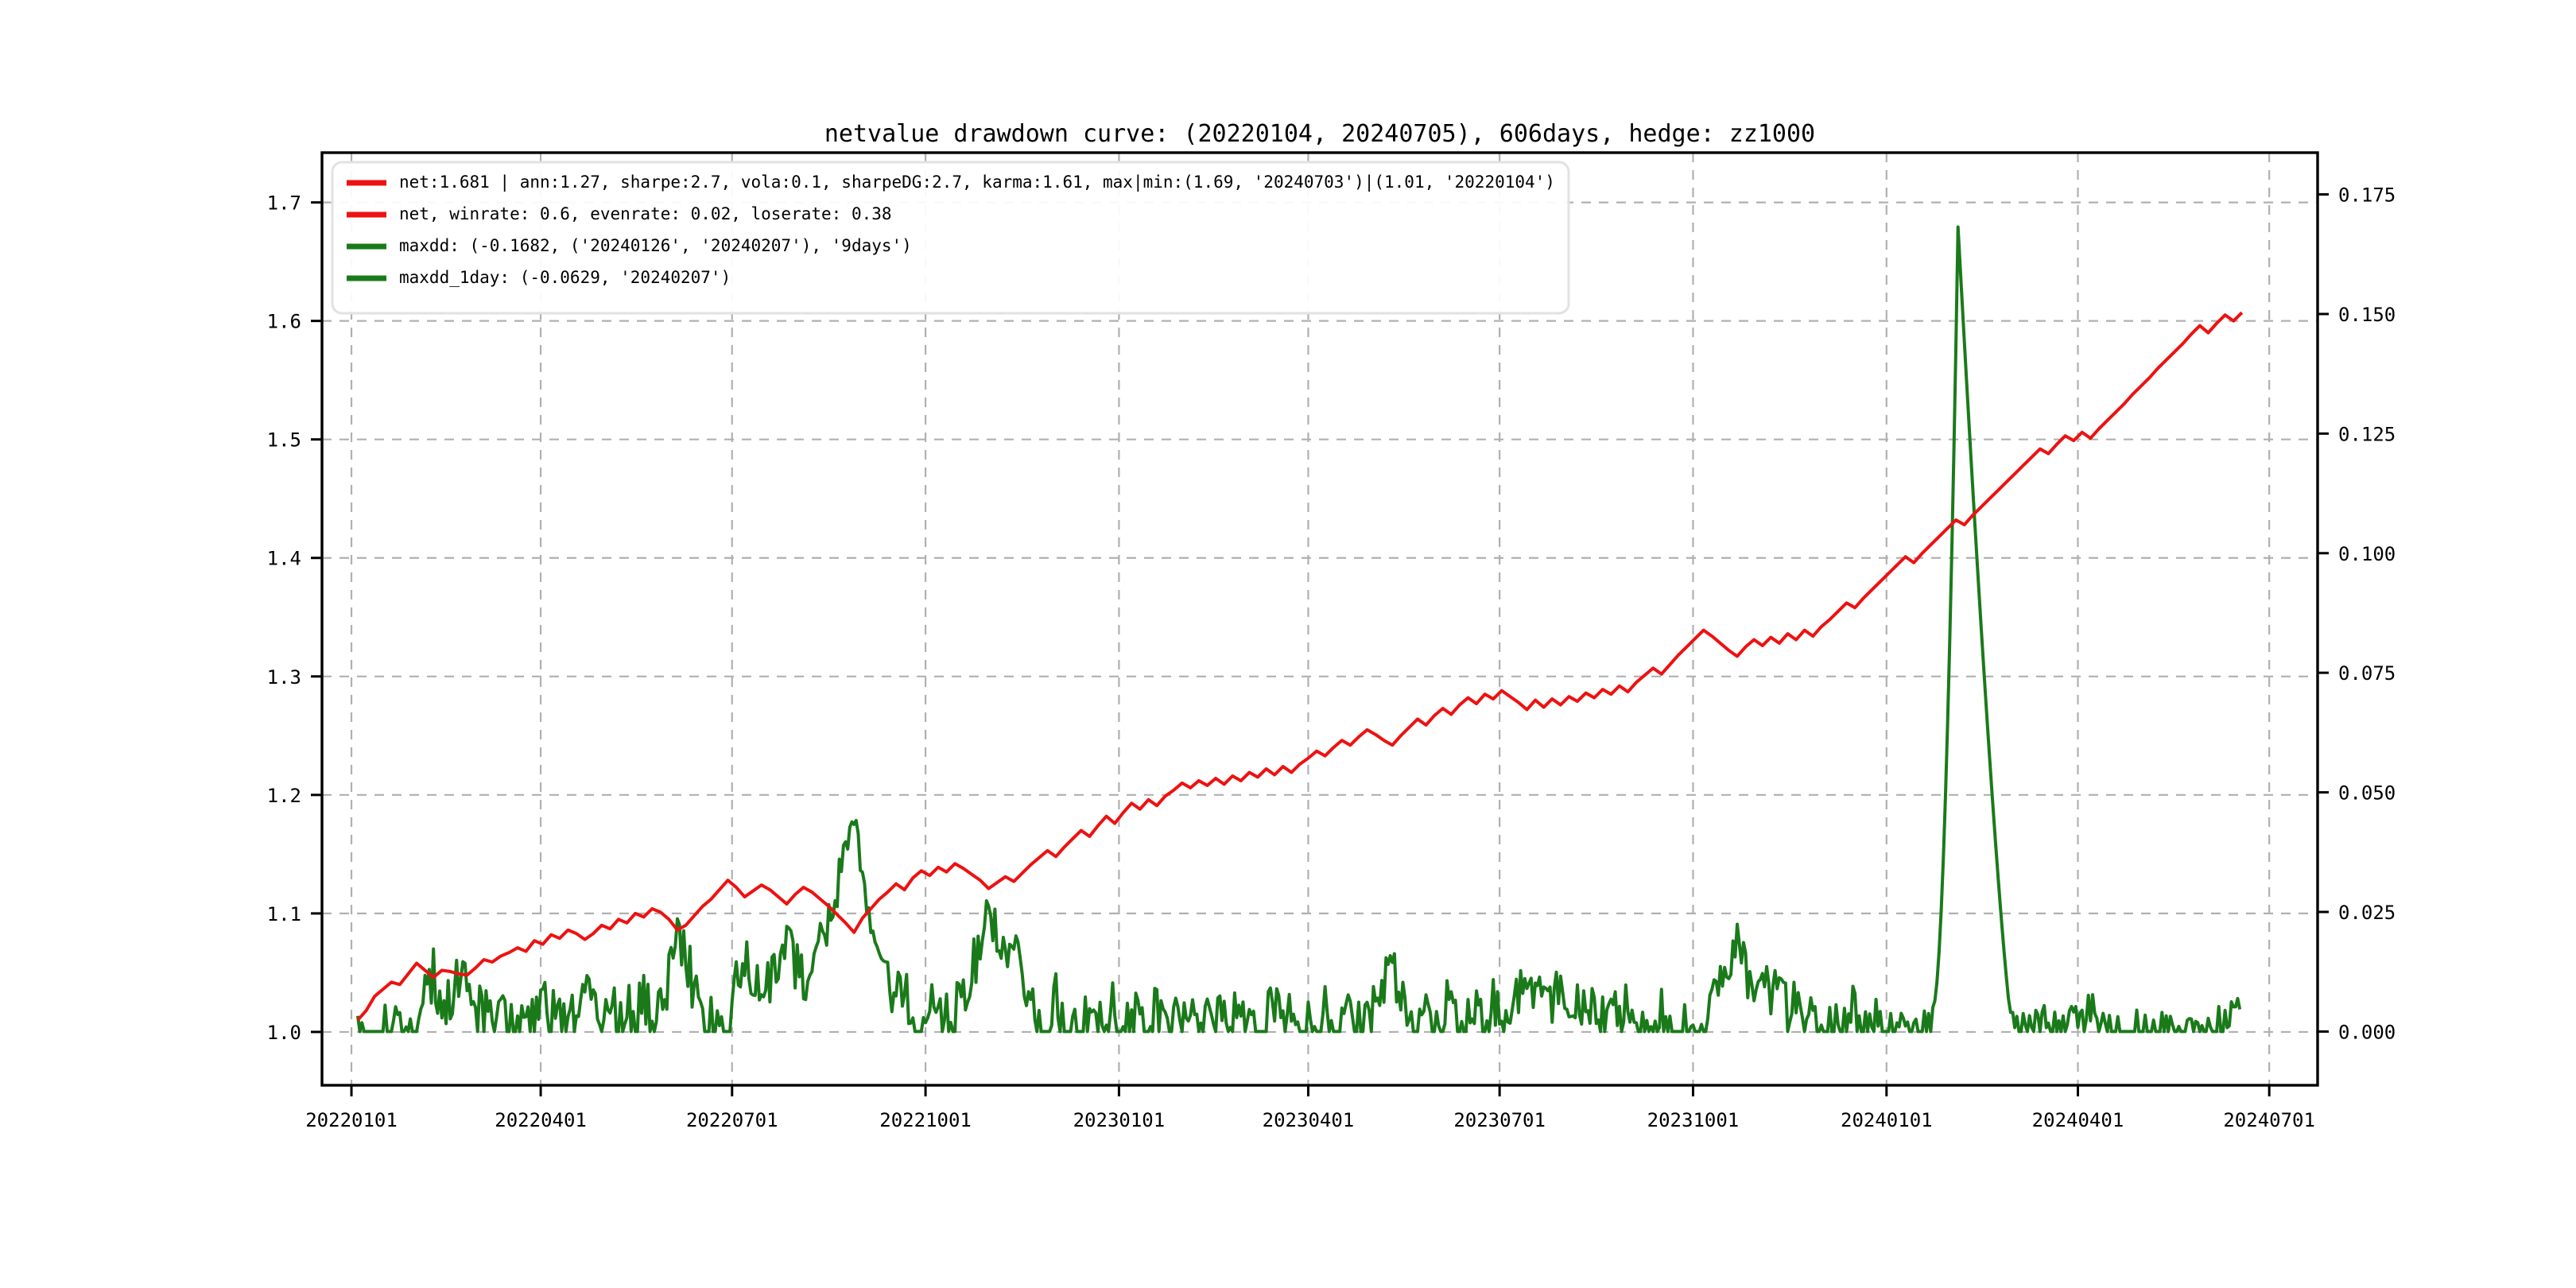 This screenshot has height=1288, width=2576. I want to click on x-axis-tick-label: 20230701, so click(1499, 1120).